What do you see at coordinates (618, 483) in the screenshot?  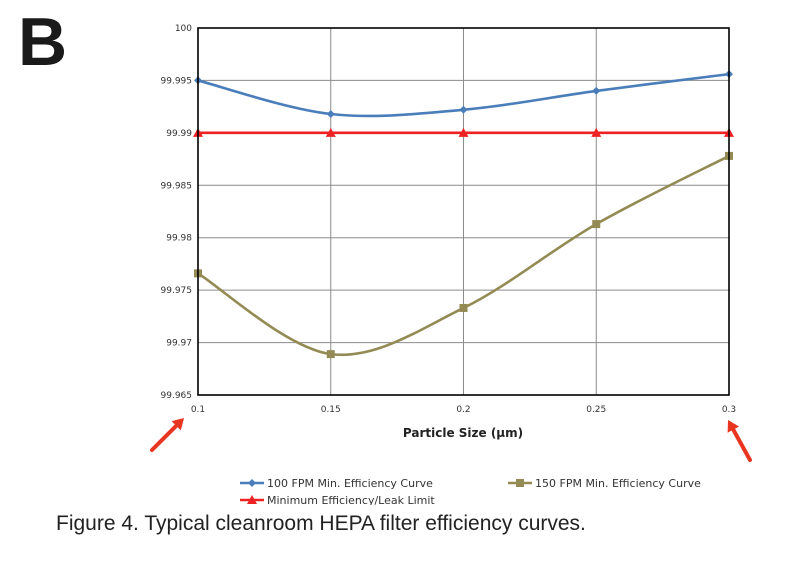 I see `legend-entry: 150 FPM Min. Efficiency Curve` at bounding box center [618, 483].